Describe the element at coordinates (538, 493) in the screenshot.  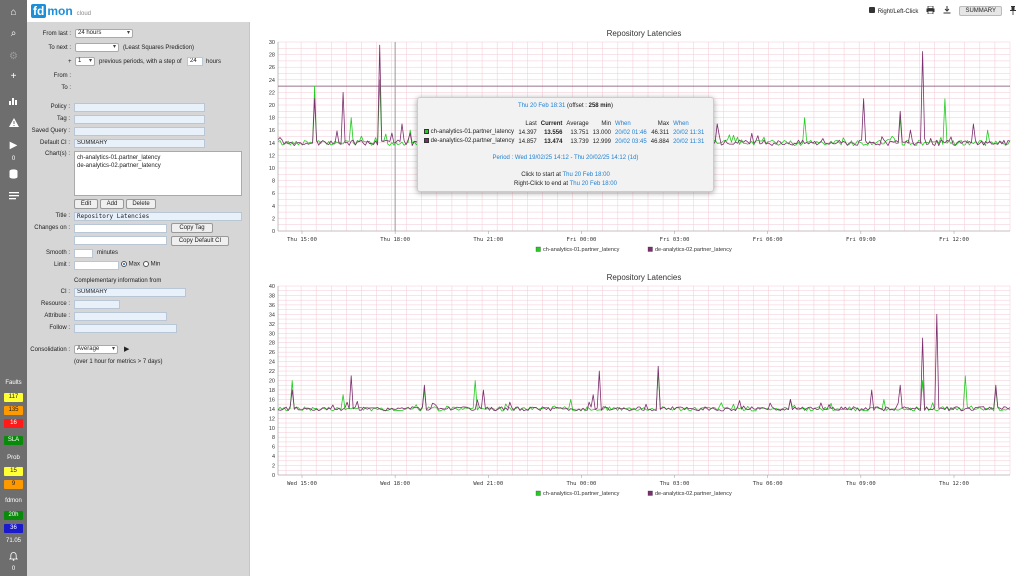
I see `legend-swatch` at that location.